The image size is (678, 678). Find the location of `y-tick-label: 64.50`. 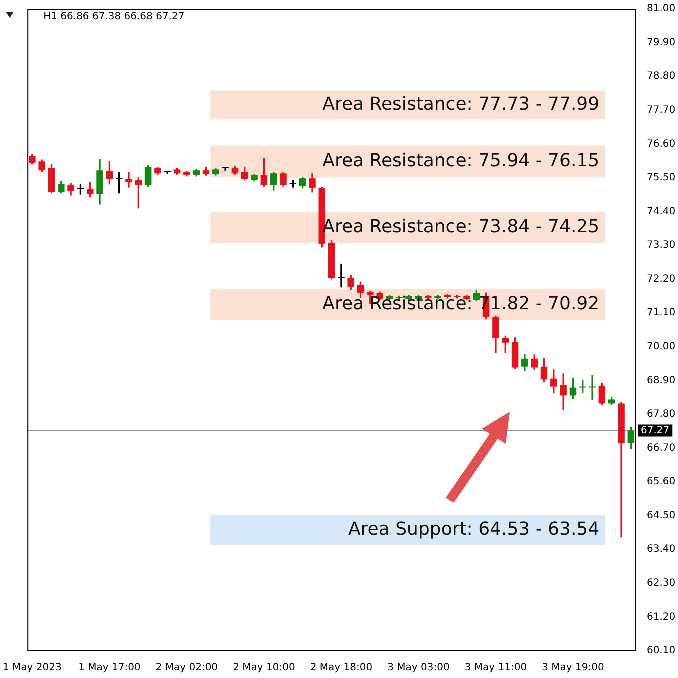

y-tick-label: 64.50 is located at coordinates (661, 516).